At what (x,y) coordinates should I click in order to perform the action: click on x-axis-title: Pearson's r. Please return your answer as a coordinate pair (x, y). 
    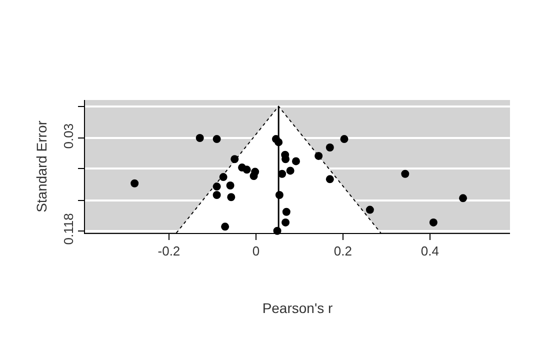
    Looking at the image, I should click on (298, 308).